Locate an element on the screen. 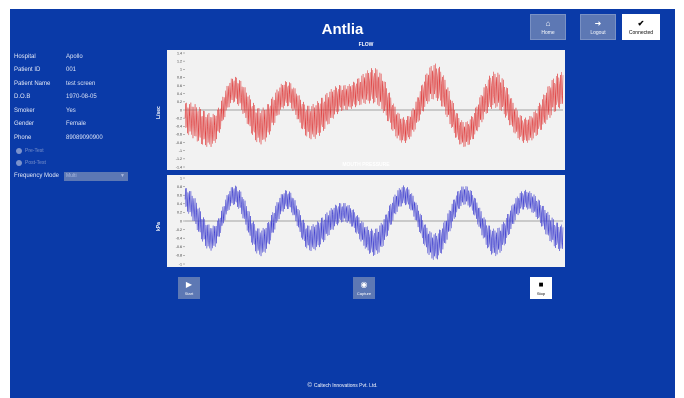 The image size is (684, 398). patient-info-value: Yes is located at coordinates (71, 110).